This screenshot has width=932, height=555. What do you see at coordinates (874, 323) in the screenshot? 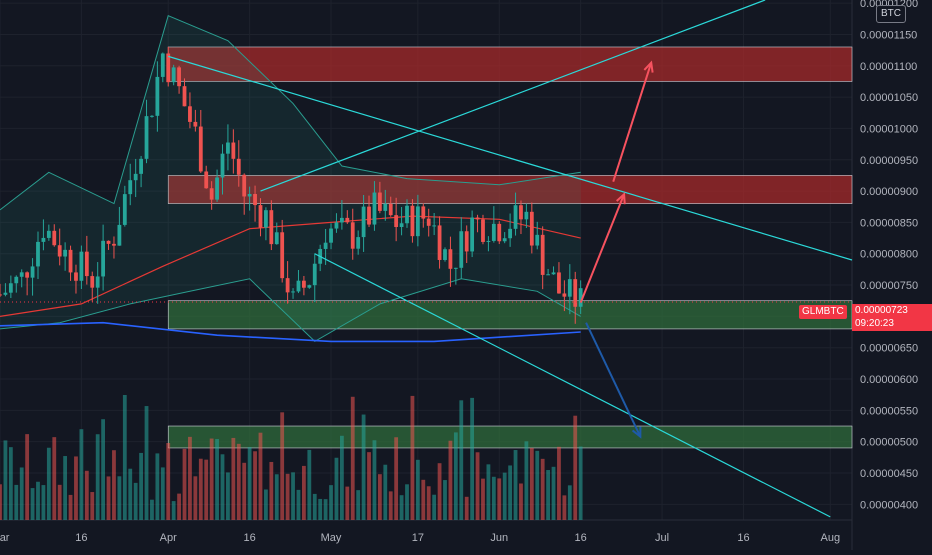
I see `bar-countdown: 09:20:23` at bounding box center [874, 323].